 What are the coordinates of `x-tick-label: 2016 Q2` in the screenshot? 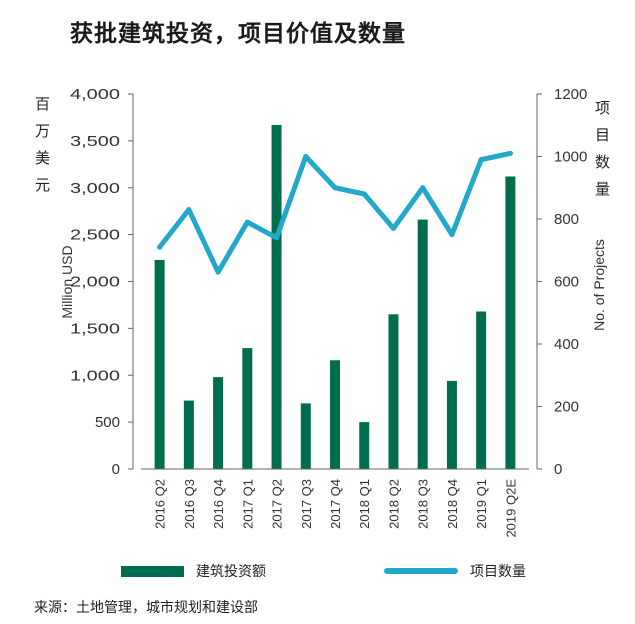 It's located at (160, 504).